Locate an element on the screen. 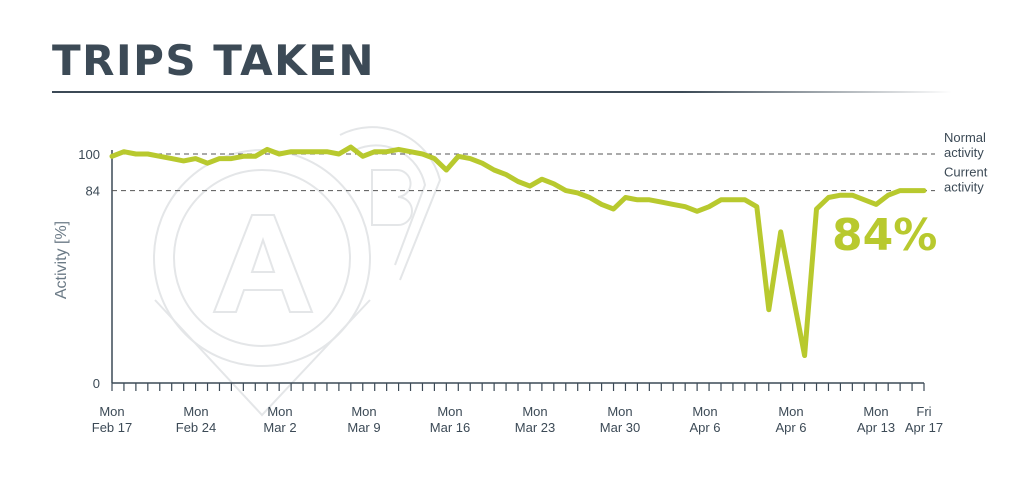  y-tick-labels: 0 84 100 is located at coordinates (89, 269).